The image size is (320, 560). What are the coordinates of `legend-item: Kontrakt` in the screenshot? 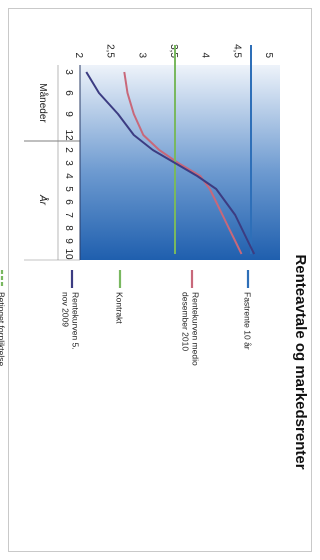 It's located at (120, 297).